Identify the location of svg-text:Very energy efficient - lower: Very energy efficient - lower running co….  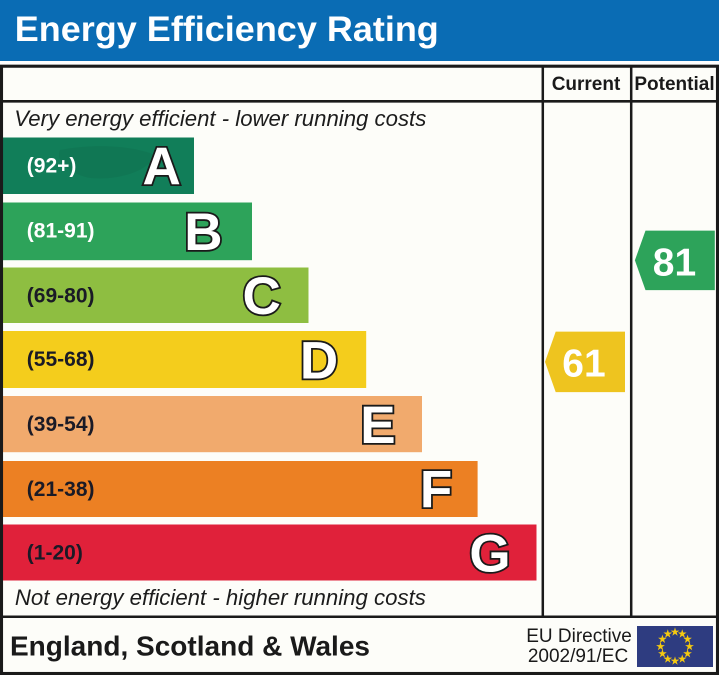
(220, 118).